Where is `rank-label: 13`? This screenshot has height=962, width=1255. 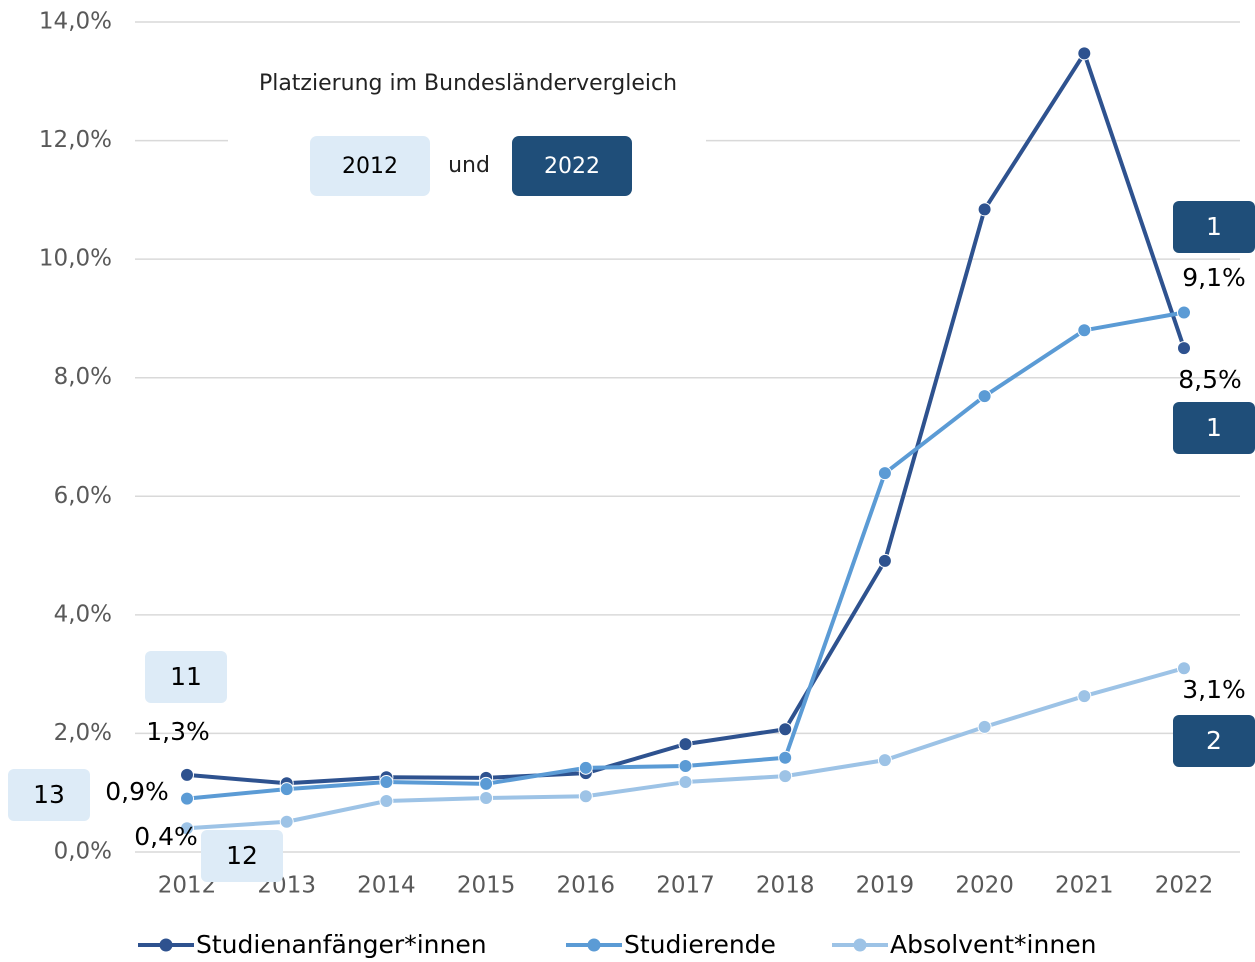 rank-label: 13 is located at coordinates (49, 794).